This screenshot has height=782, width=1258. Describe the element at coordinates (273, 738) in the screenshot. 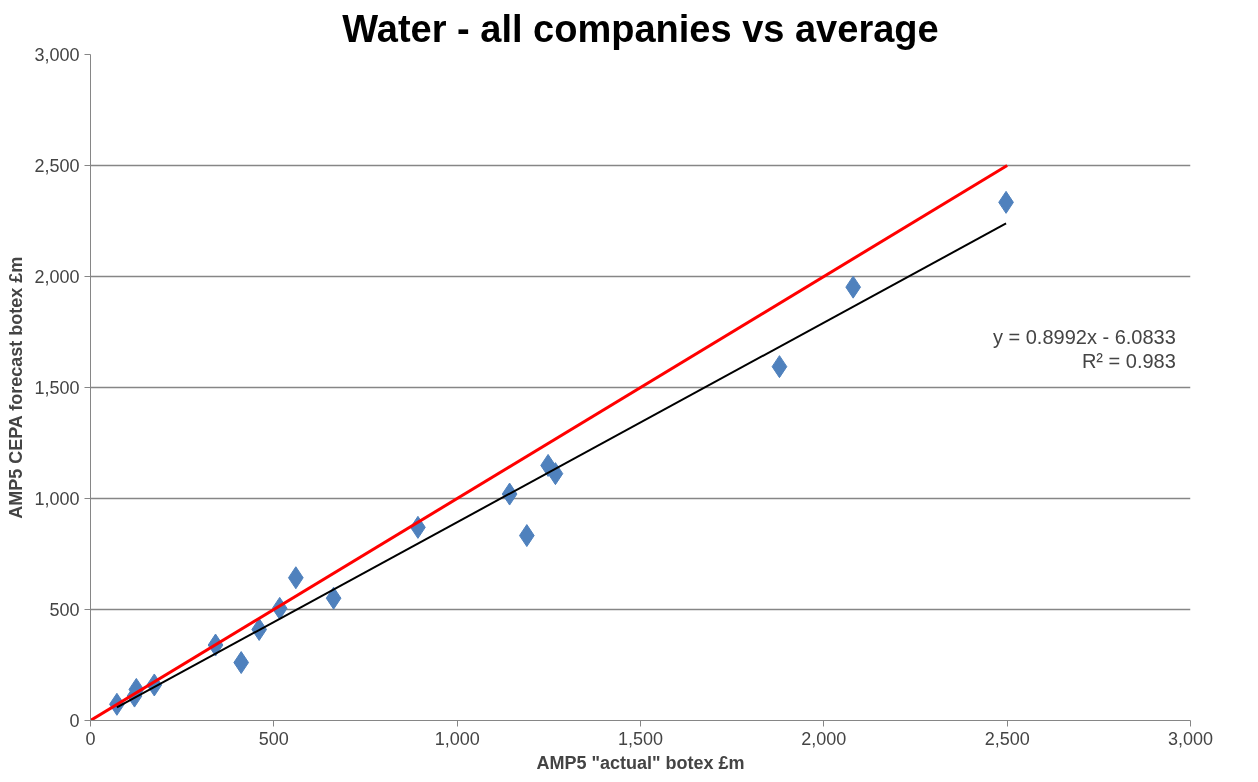

I see `x-tick-label: 500` at that location.